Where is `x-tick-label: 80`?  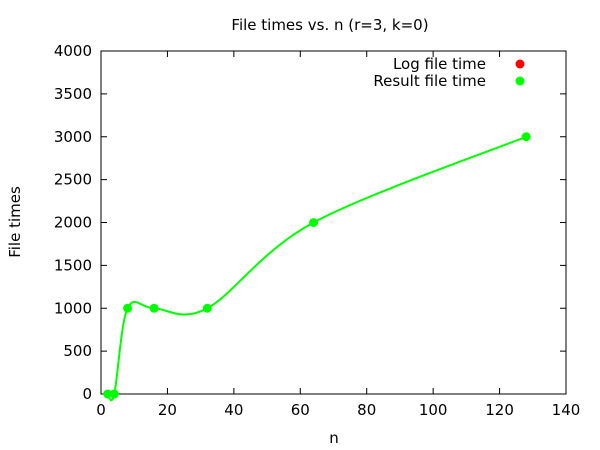
x-tick-label: 80 is located at coordinates (366, 410).